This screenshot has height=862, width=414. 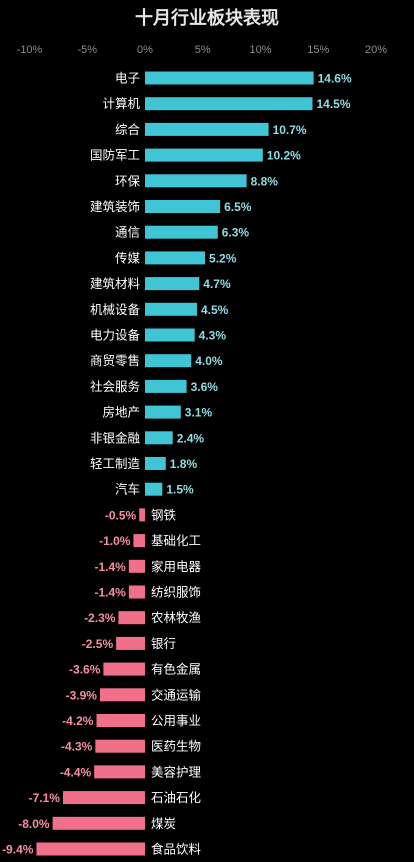 I want to click on value-label: 6.3%, so click(x=236, y=233).